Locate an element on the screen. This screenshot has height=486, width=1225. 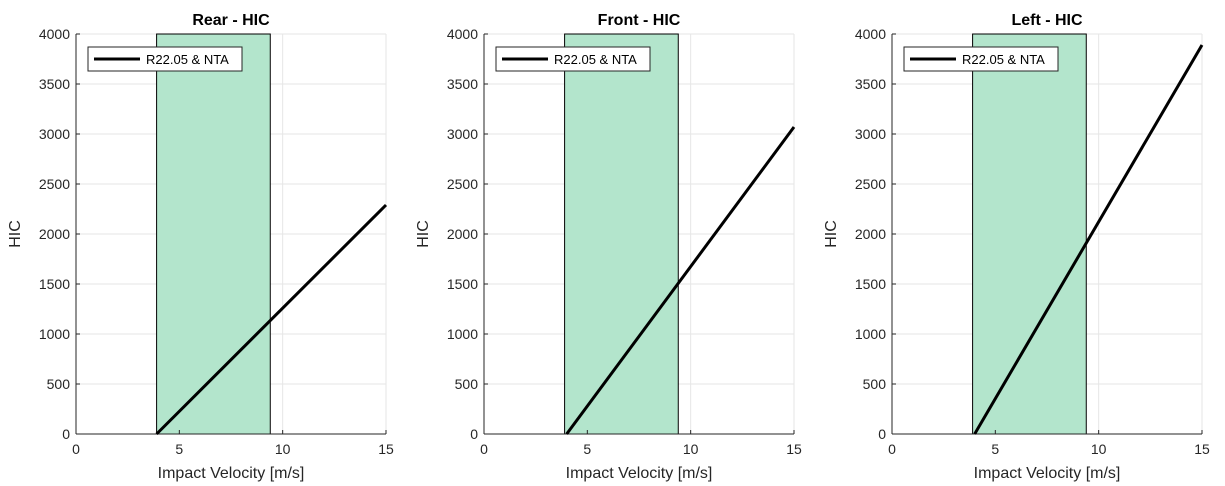
chart-title: Front - HIC is located at coordinates (639, 20).